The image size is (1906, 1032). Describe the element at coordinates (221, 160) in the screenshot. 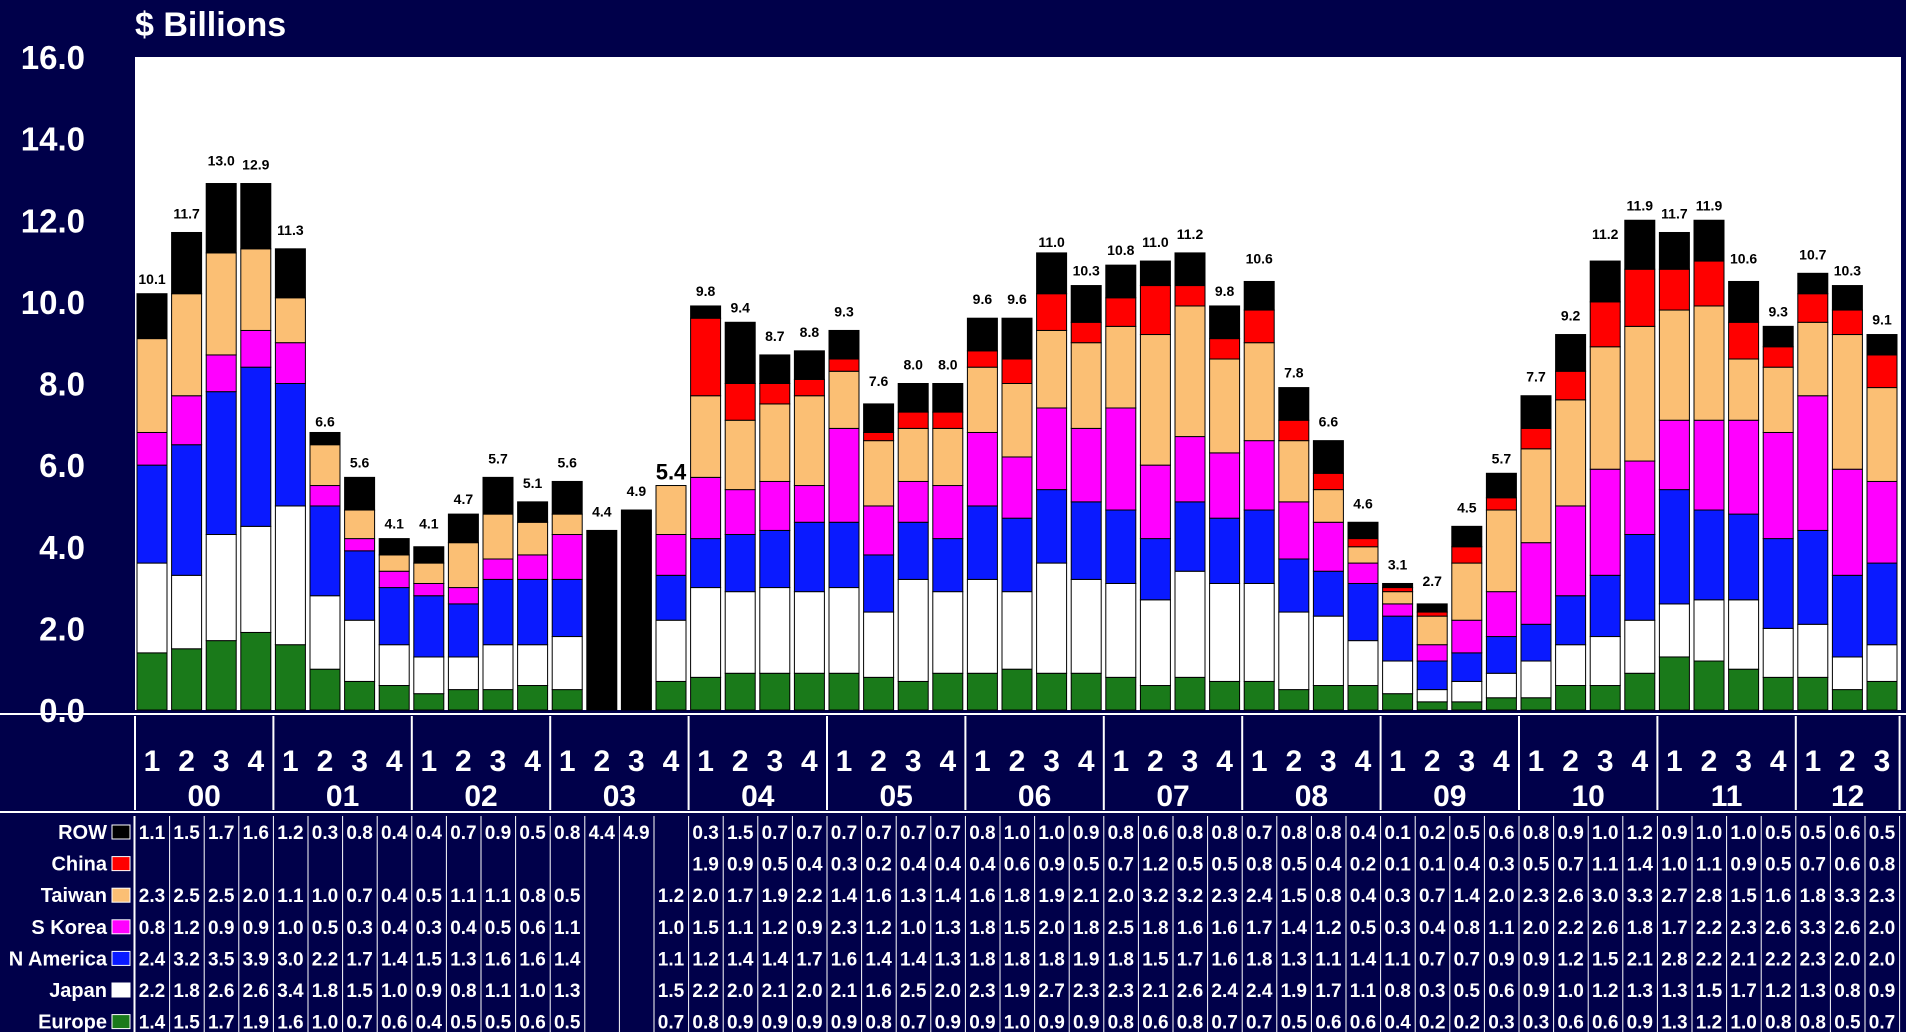

I see `bar-total-label: 13.0` at that location.